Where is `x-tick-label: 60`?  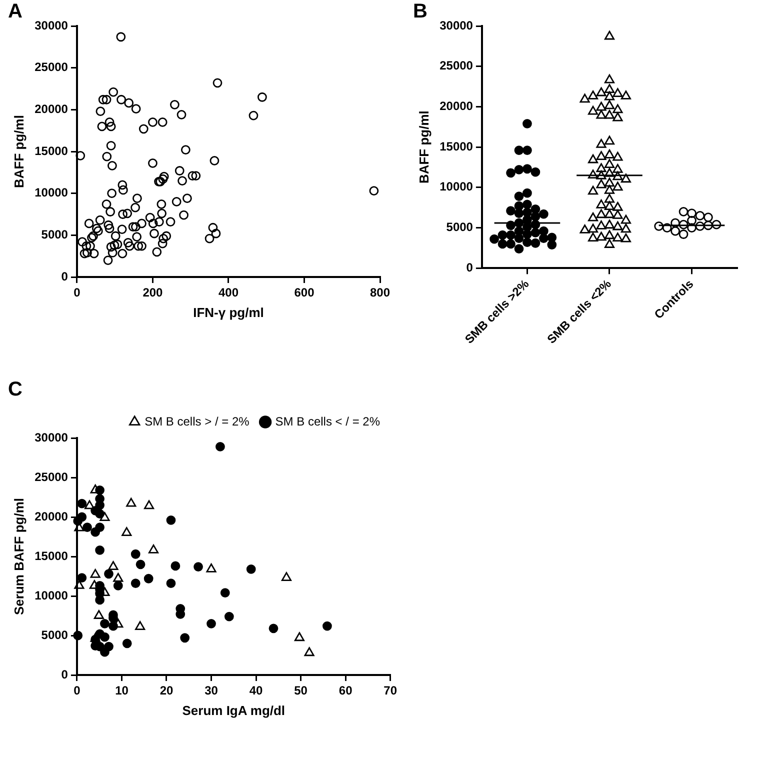
x-tick-label: 60 is located at coordinates (345, 691).